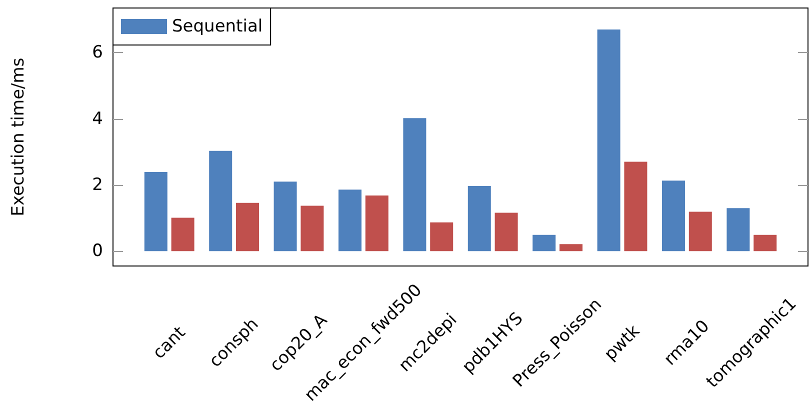  Describe the element at coordinates (217, 26) in the screenshot. I see `legend-label: Sequential` at that location.